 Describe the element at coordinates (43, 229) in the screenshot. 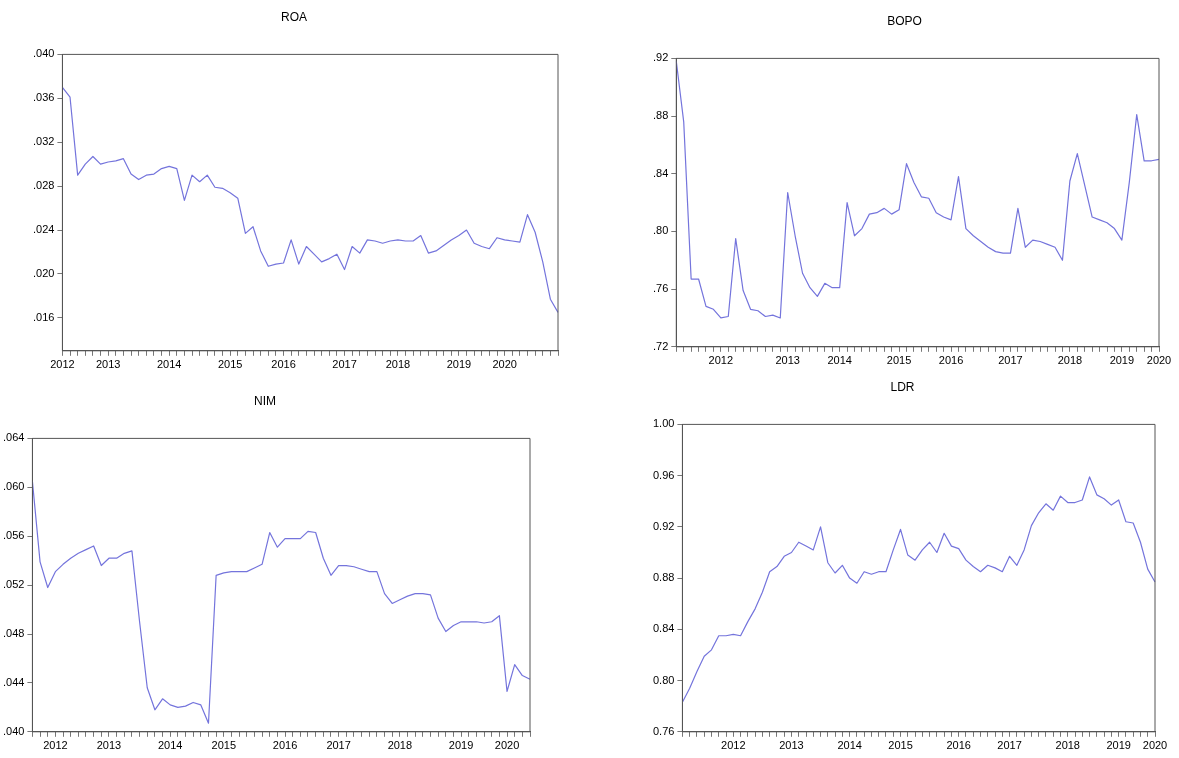

I see `y-tick-label: .024` at that location.